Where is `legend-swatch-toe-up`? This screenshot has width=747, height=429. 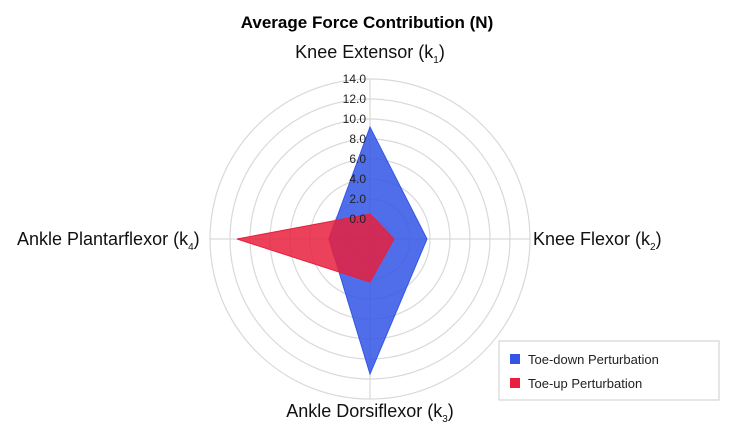
legend-swatch-toe-up is located at coordinates (515, 383).